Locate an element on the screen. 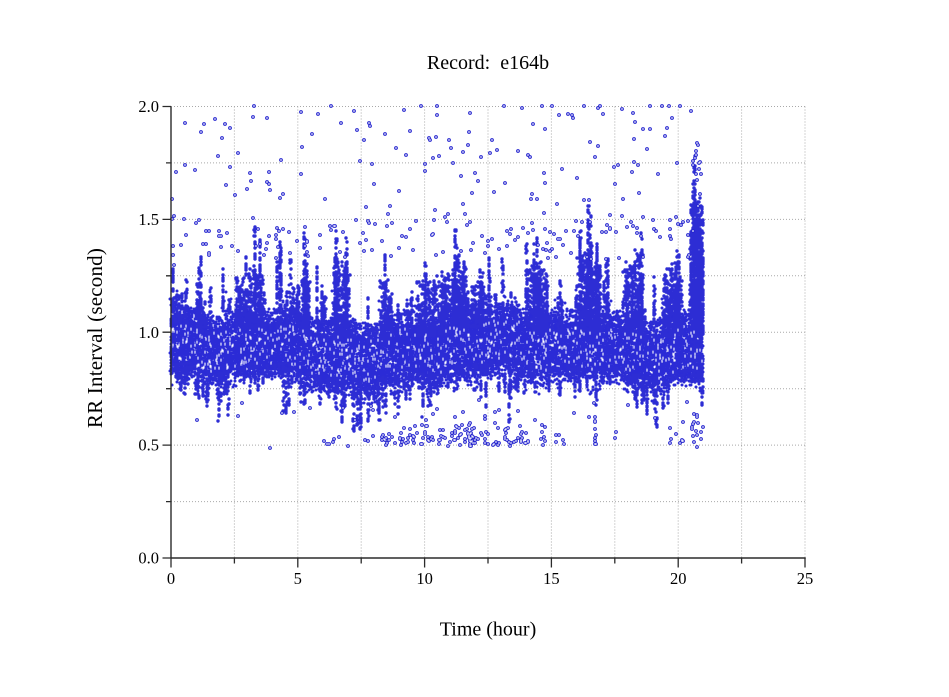  svg-text: Time (hour) is located at coordinates (488, 630).